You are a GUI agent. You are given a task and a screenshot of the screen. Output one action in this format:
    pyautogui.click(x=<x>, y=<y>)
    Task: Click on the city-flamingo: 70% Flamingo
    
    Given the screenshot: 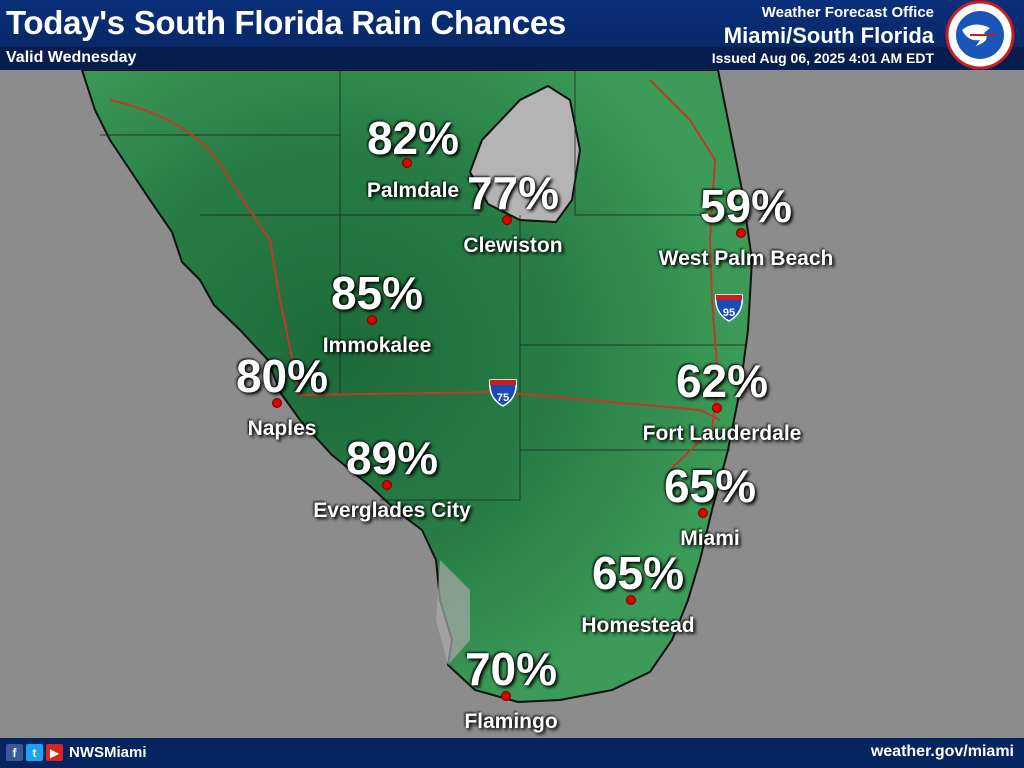 What is the action you would take?
    pyautogui.click(x=511, y=690)
    